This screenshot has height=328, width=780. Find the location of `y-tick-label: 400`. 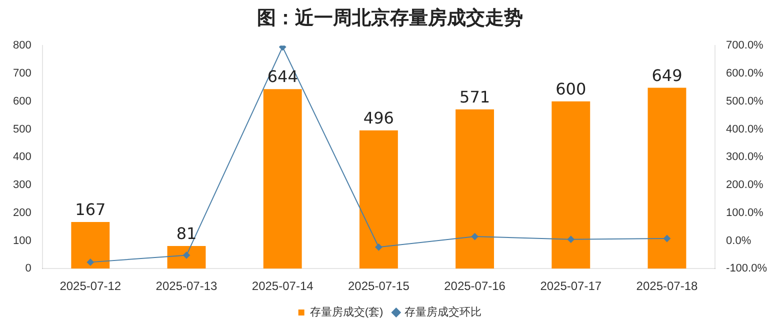

y-tick-label: 400 is located at coordinates (22, 157).